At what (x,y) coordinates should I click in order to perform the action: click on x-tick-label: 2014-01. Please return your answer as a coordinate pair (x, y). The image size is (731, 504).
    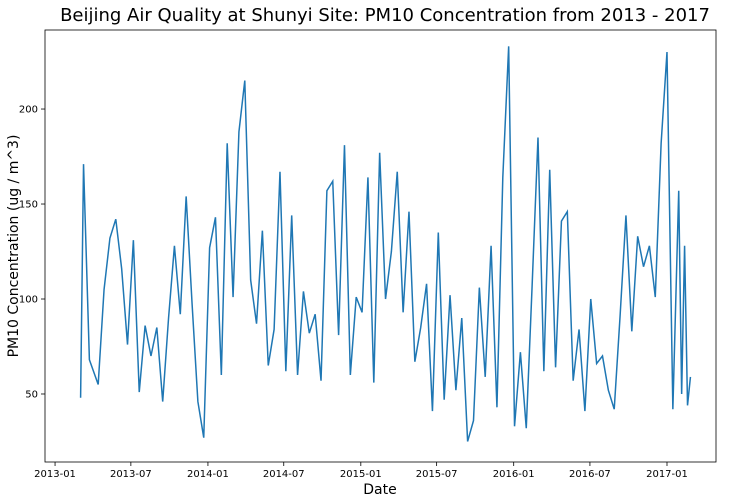
    Looking at the image, I should click on (208, 474).